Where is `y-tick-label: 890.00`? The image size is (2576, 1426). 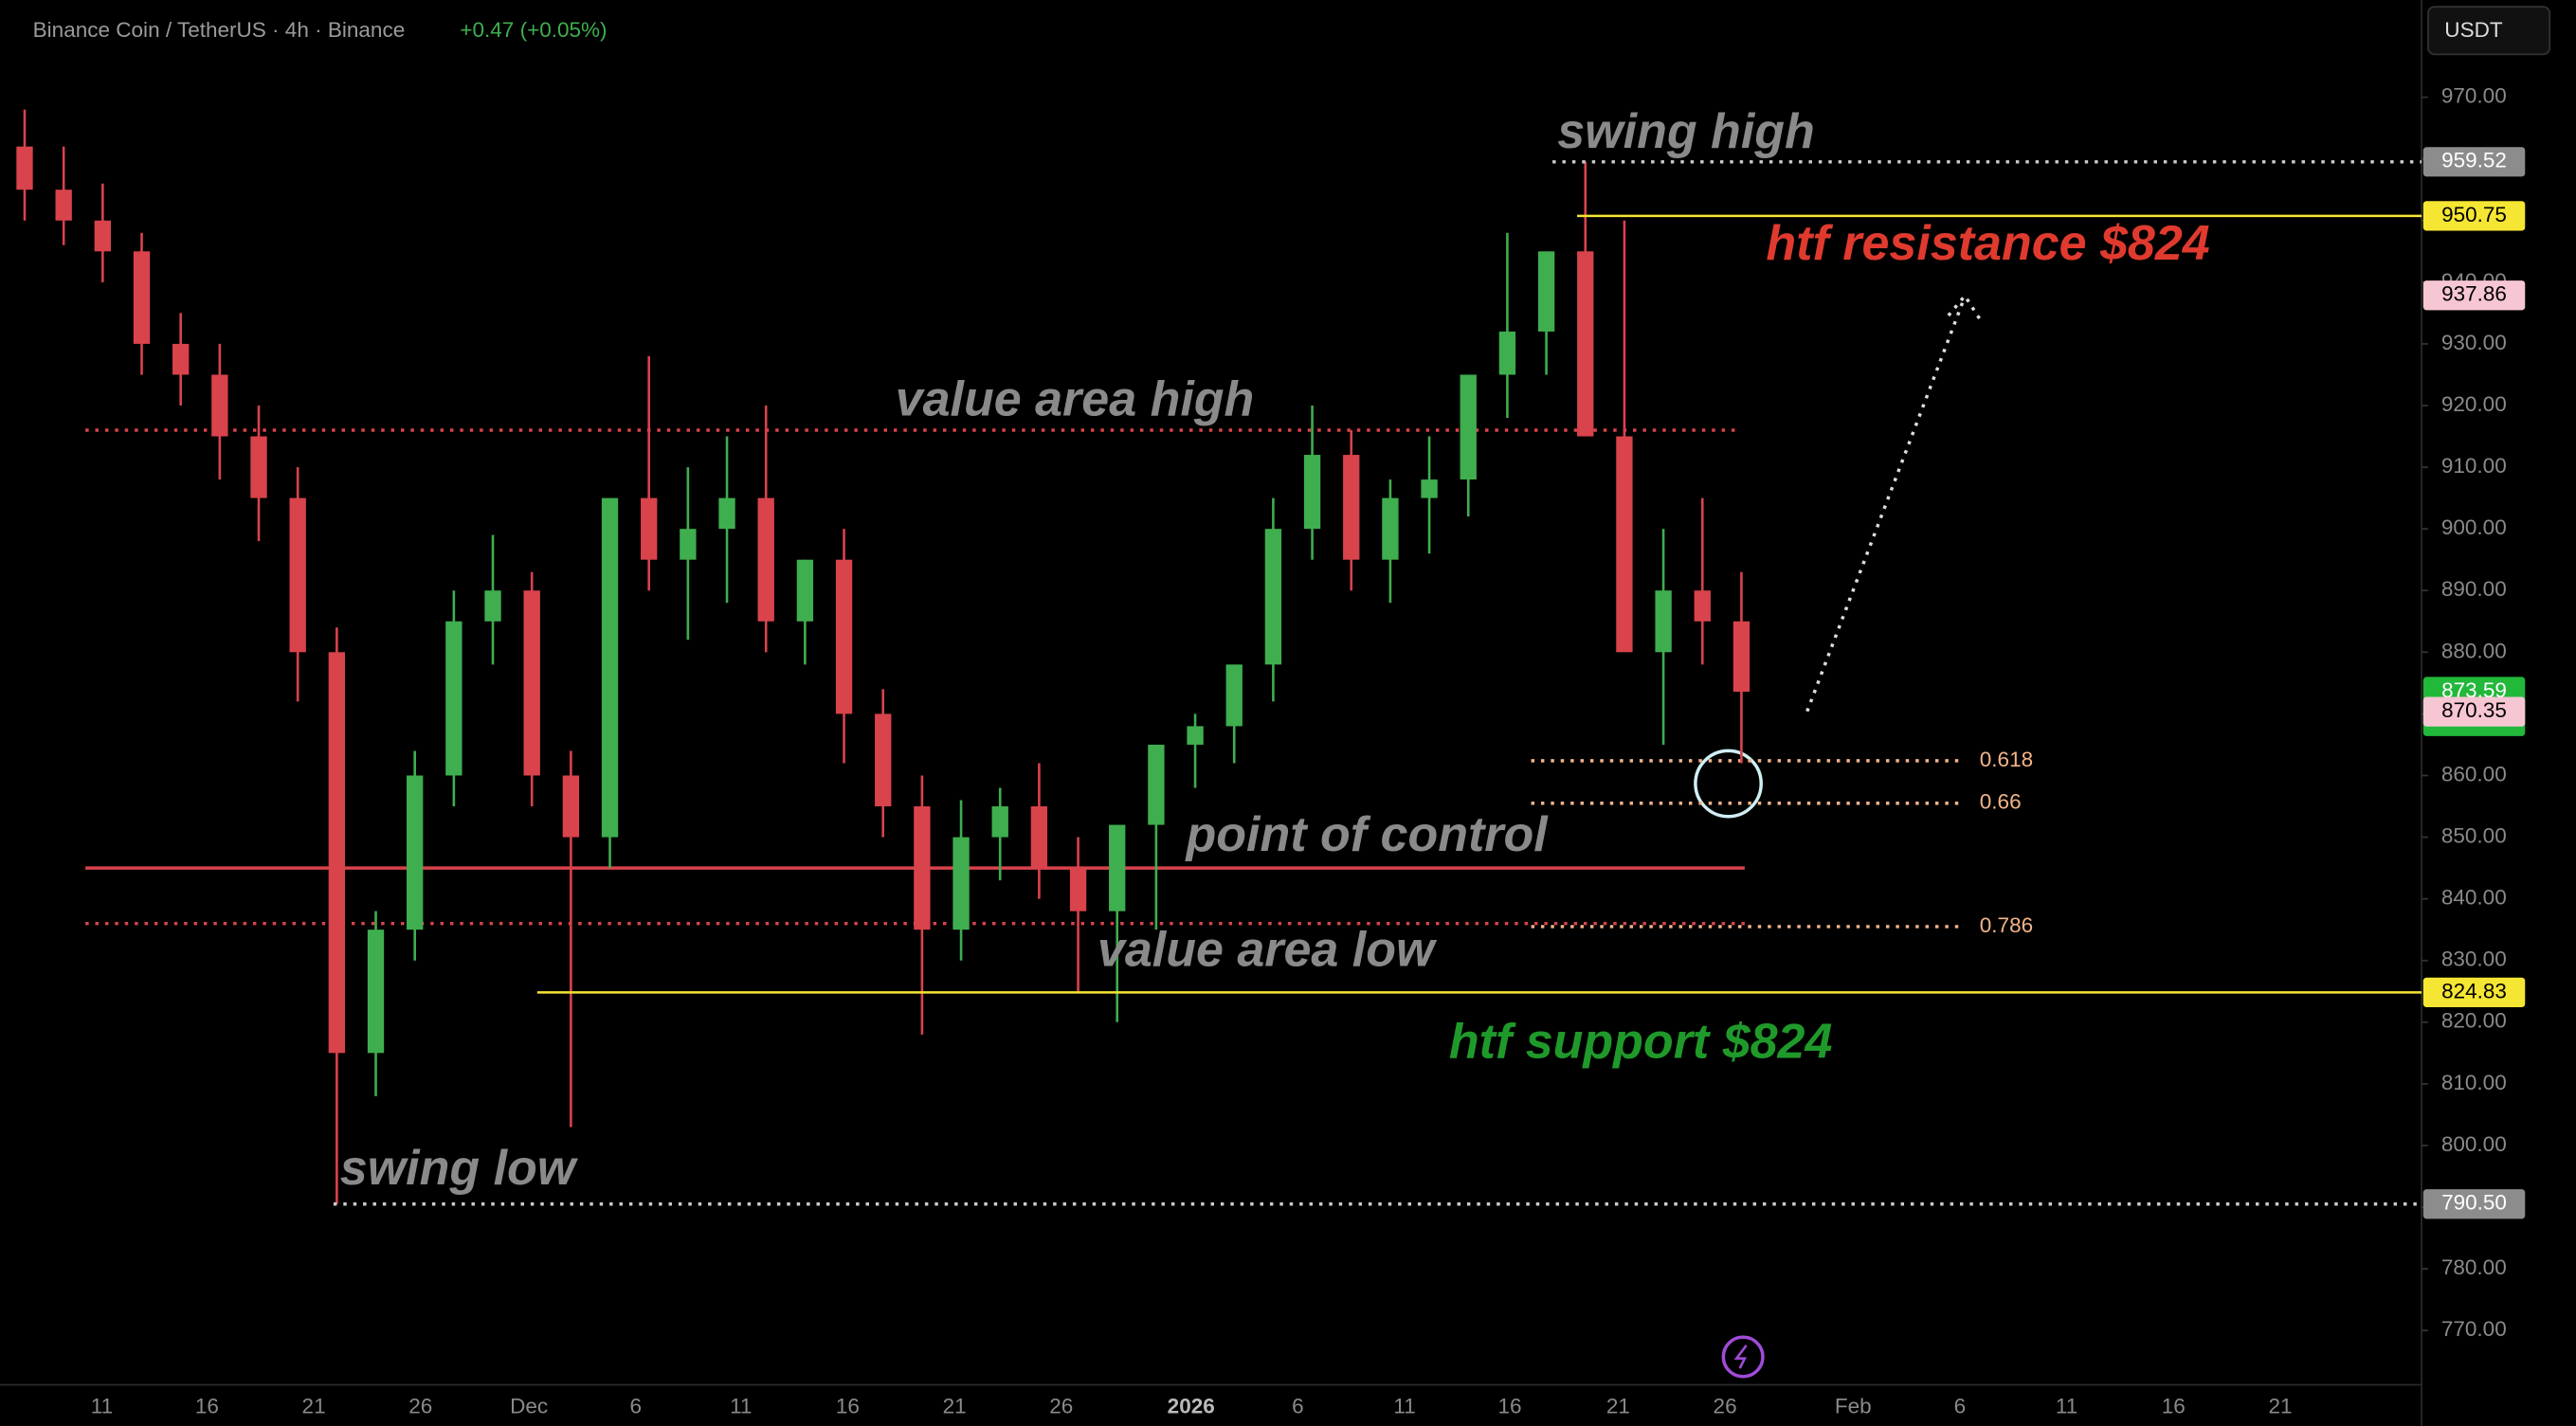 y-tick-label: 890.00 is located at coordinates (2474, 589).